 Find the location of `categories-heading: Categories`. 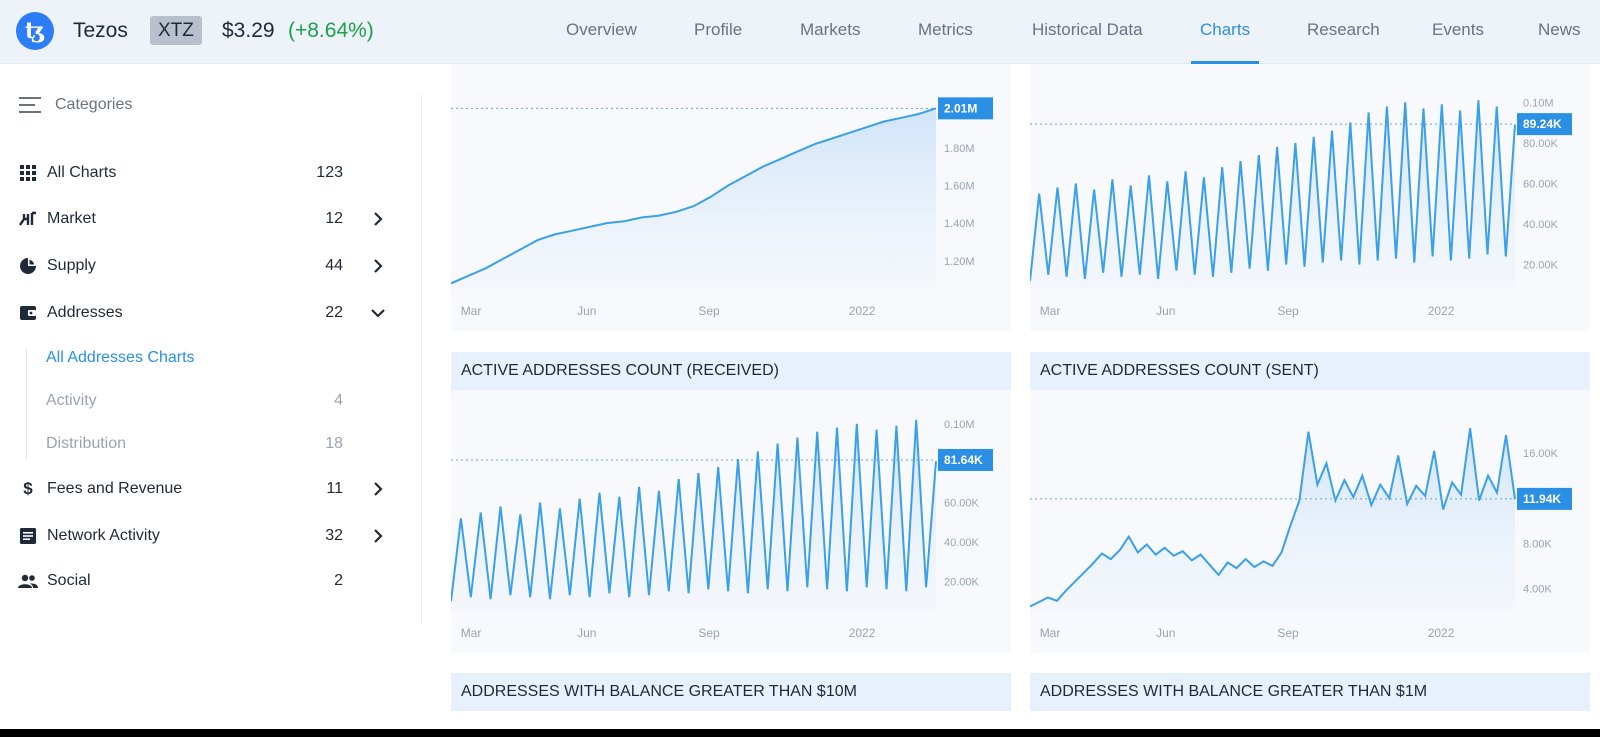

categories-heading: Categories is located at coordinates (75, 105).